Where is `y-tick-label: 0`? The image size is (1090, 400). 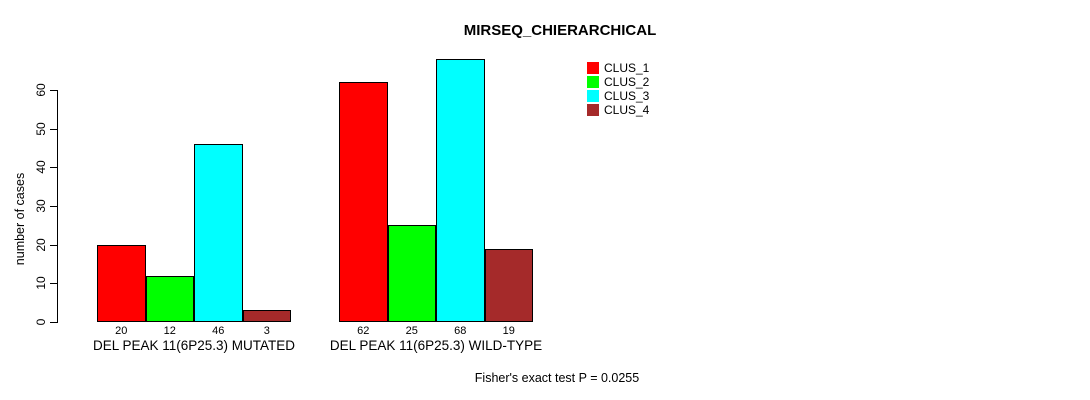 y-tick-label: 0 is located at coordinates (41, 322).